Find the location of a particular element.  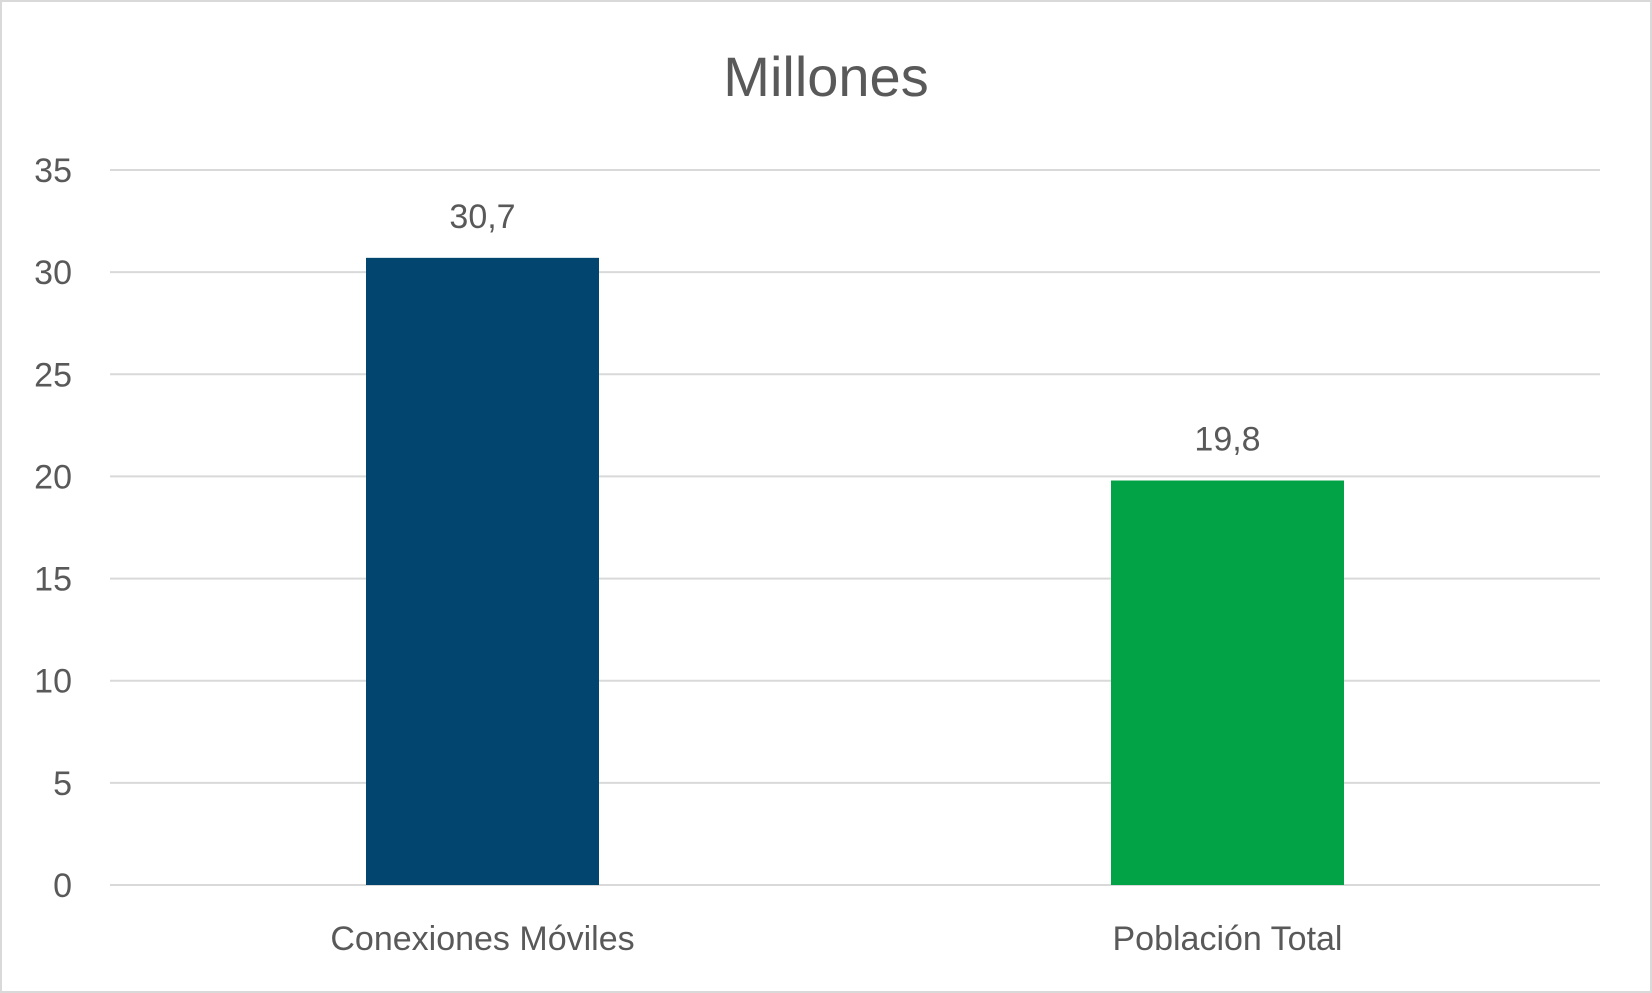

y-tick-label: 10 is located at coordinates (53, 682).